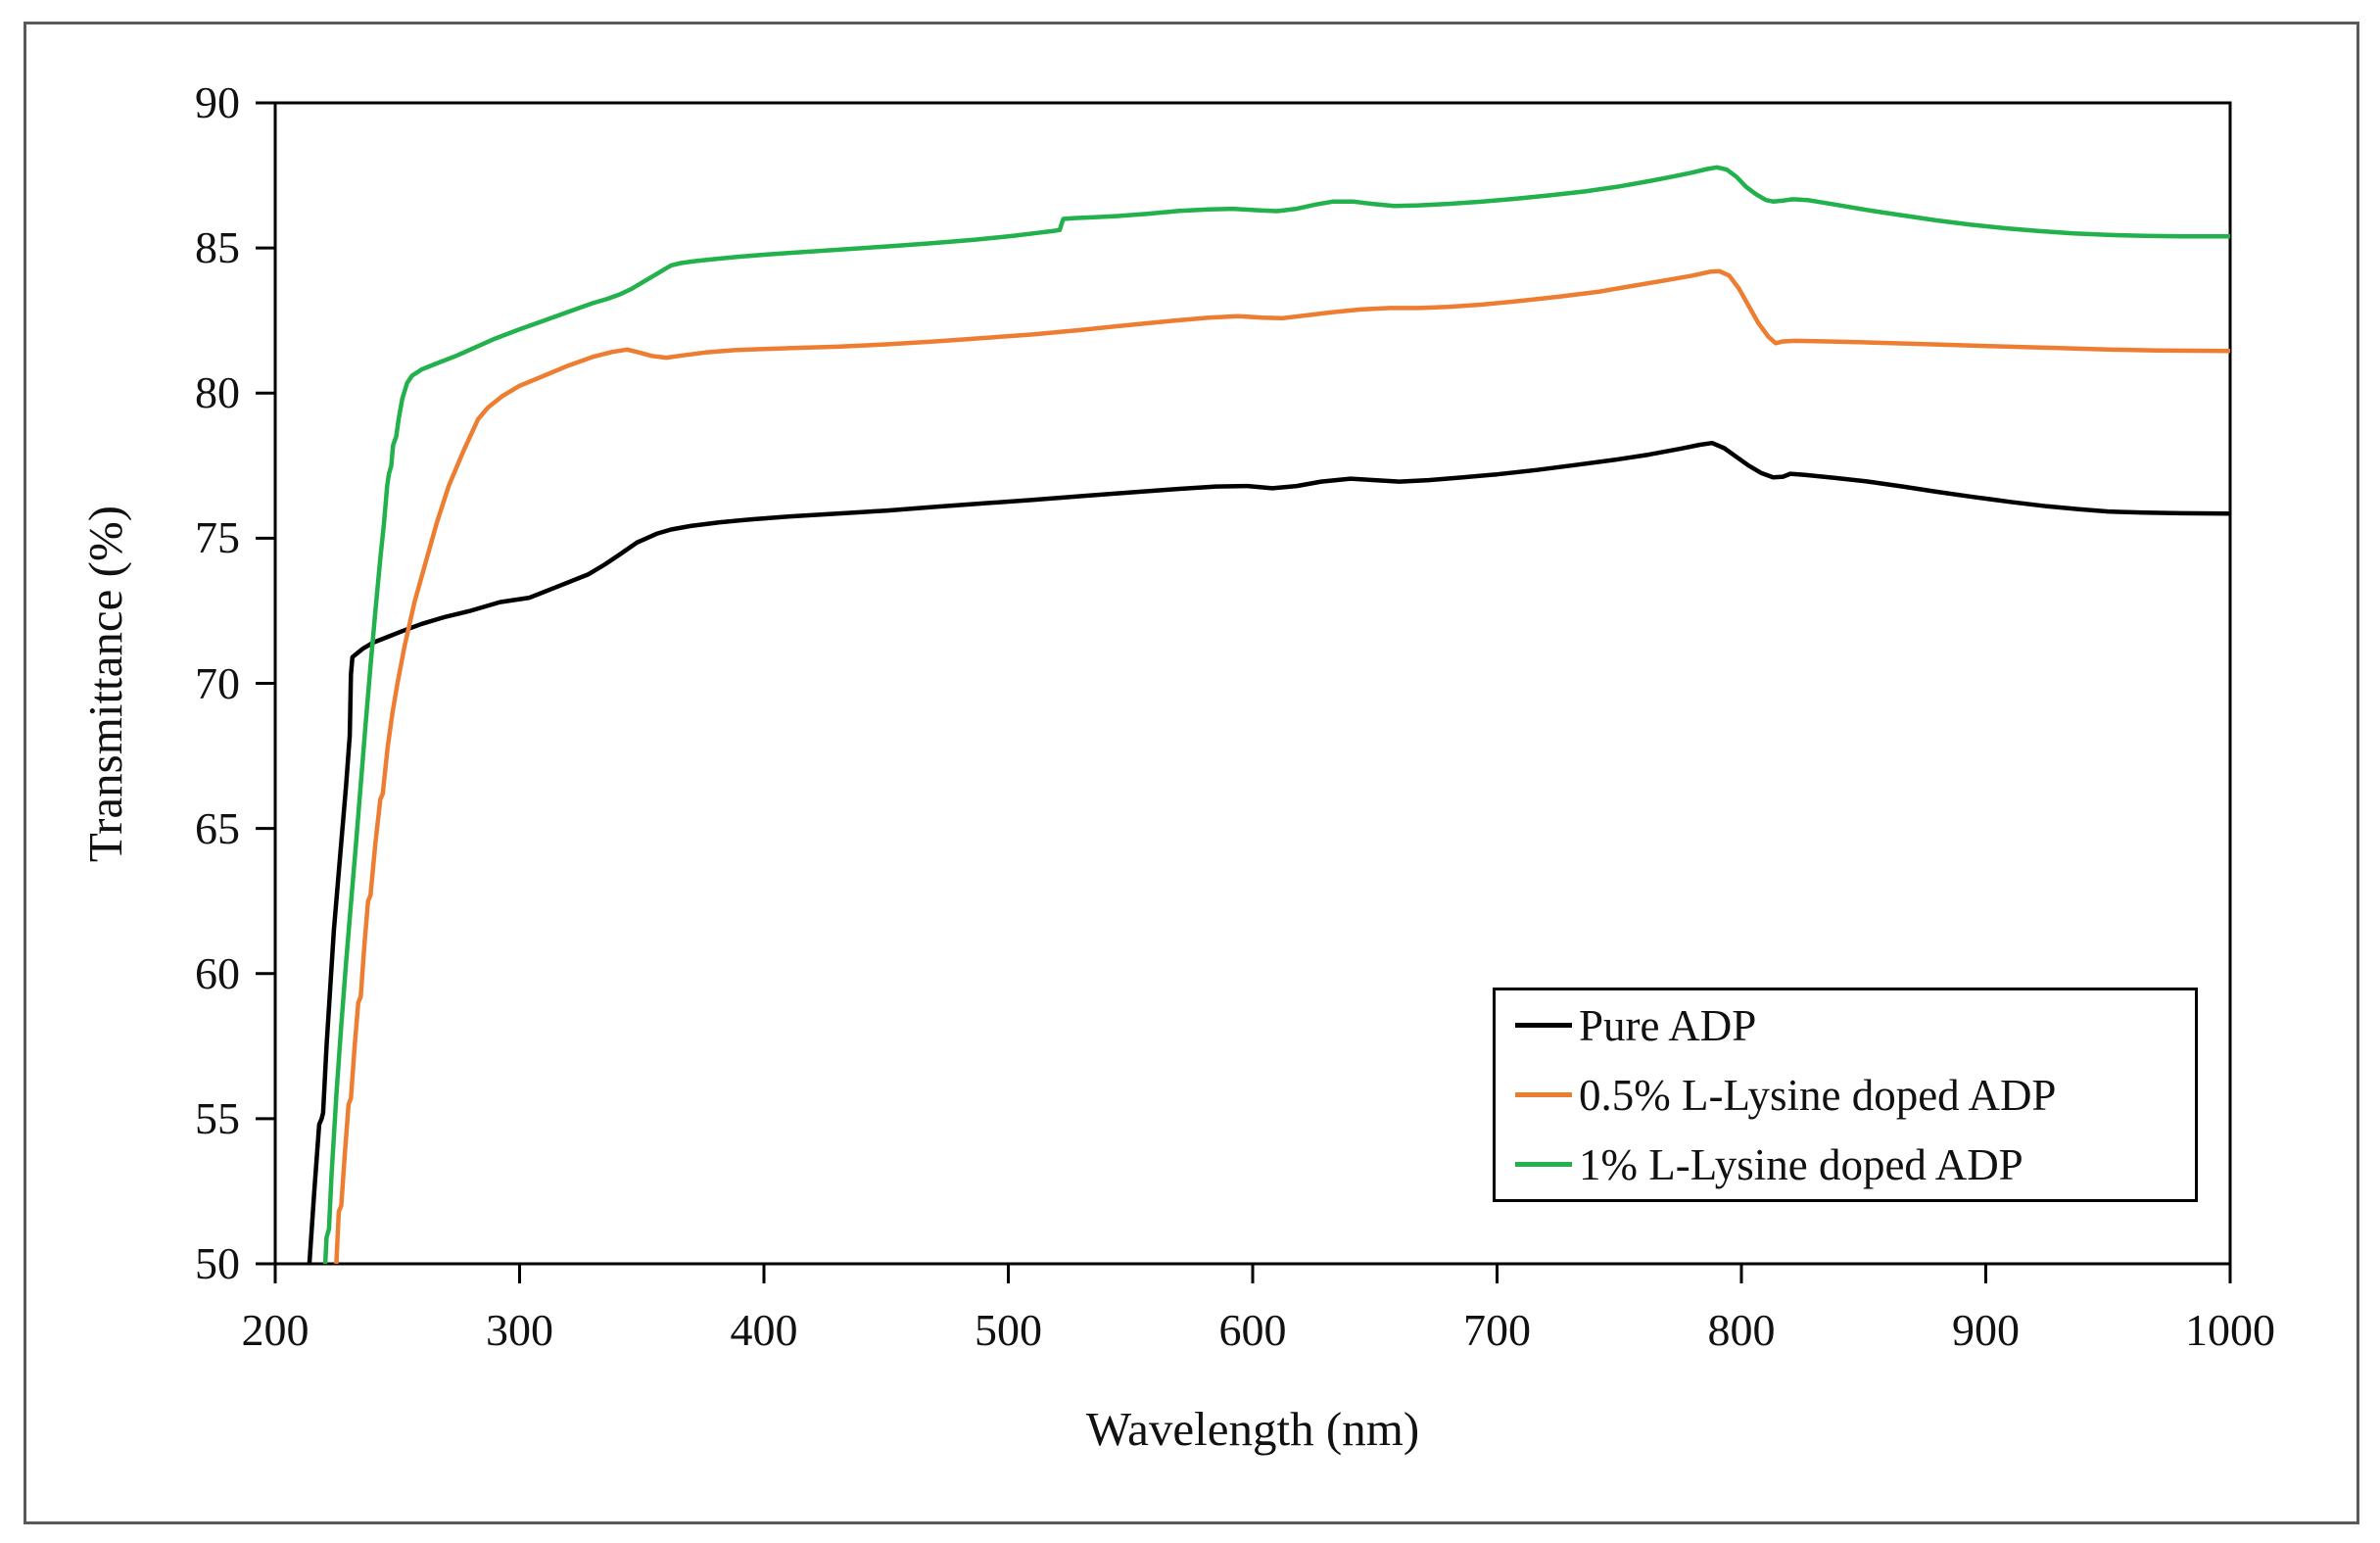 The image size is (2380, 1543). Describe the element at coordinates (217, 537) in the screenshot. I see `y-tick-label: 75` at that location.